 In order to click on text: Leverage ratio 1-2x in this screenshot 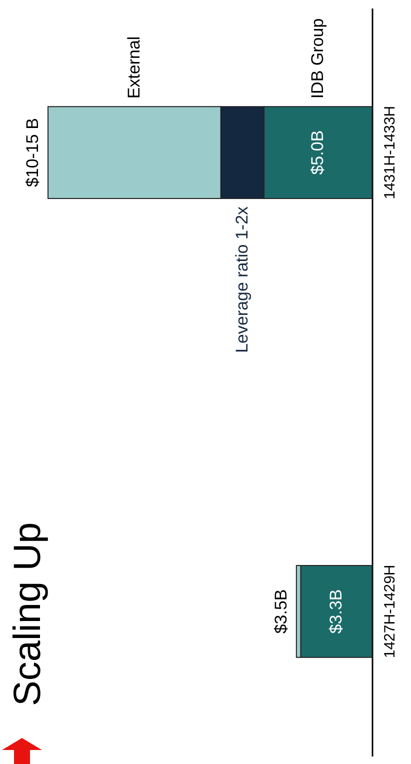, I will do `click(242, 279)`.